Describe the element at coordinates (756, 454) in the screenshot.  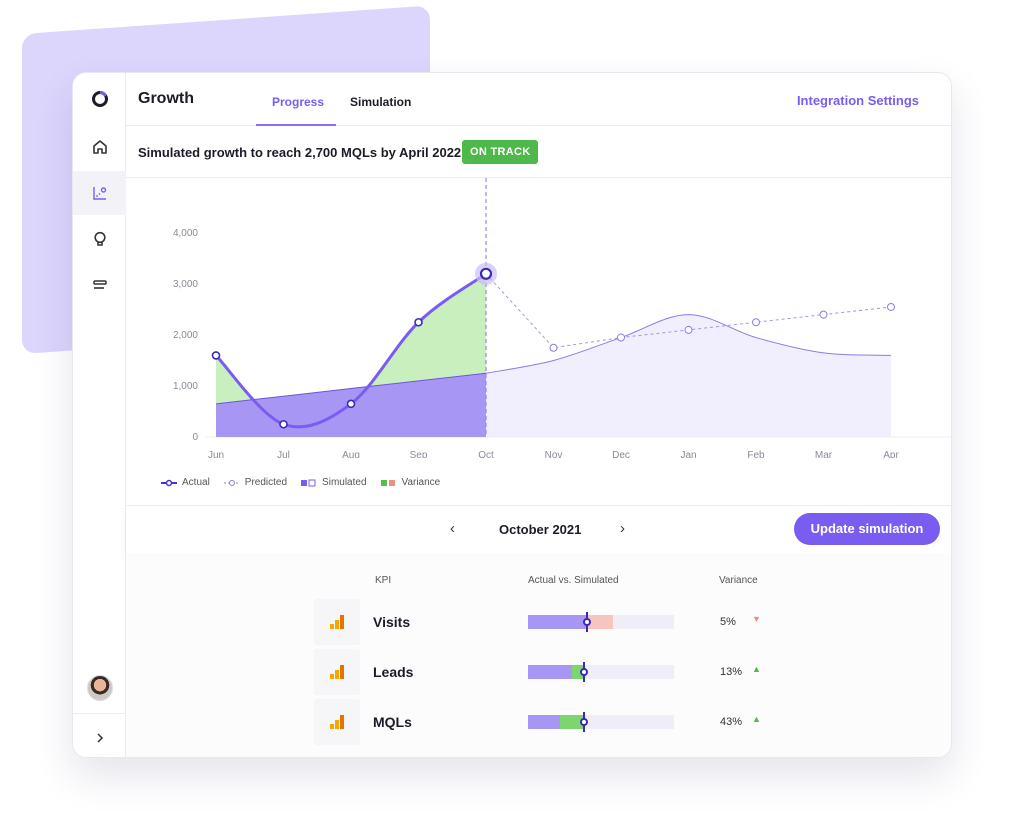
I see `x-tick-label: Feb` at that location.